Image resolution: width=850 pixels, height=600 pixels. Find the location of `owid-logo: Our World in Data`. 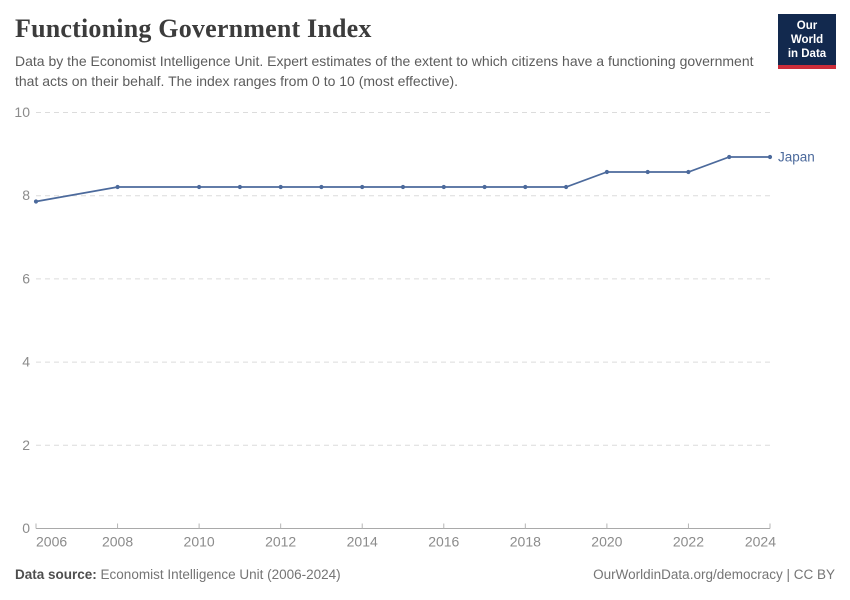

owid-logo: Our World in Data is located at coordinates (807, 42).